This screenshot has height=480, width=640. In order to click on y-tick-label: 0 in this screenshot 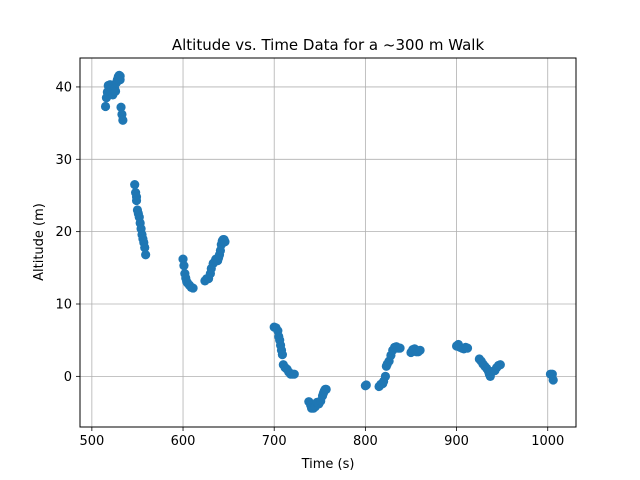, I will do `click(68, 377)`.